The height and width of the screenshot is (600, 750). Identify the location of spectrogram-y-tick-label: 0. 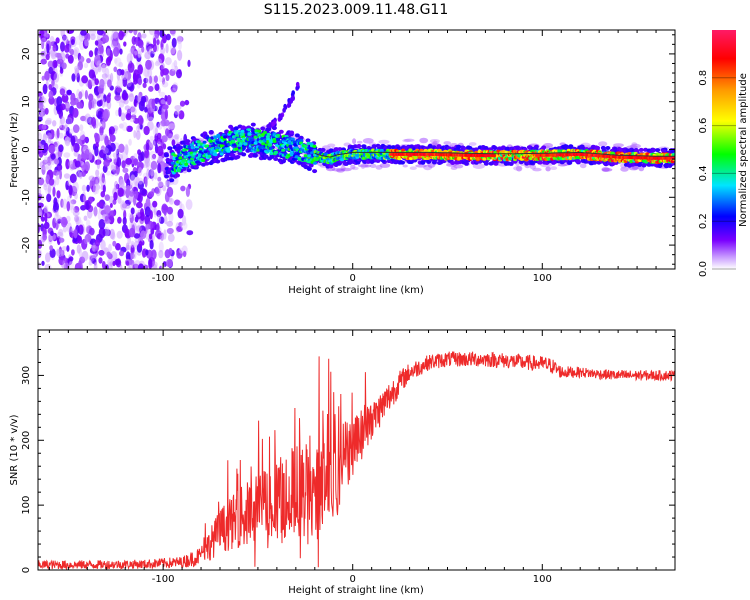
(26, 149).